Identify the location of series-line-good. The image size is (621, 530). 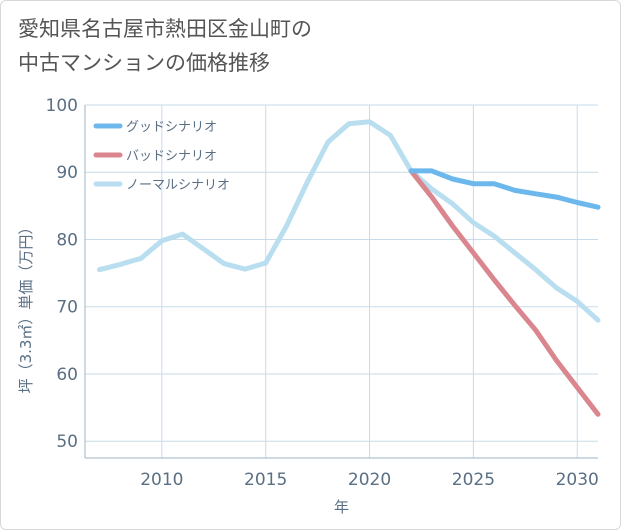
(504, 189).